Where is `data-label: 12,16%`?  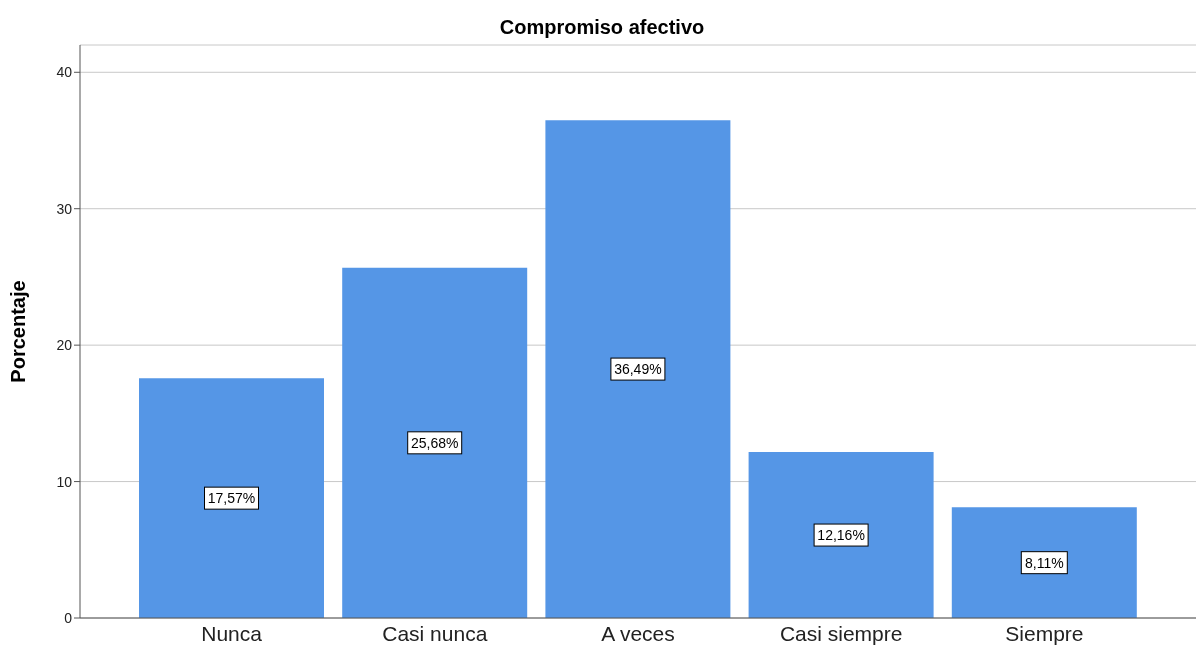 data-label: 12,16% is located at coordinates (841, 535).